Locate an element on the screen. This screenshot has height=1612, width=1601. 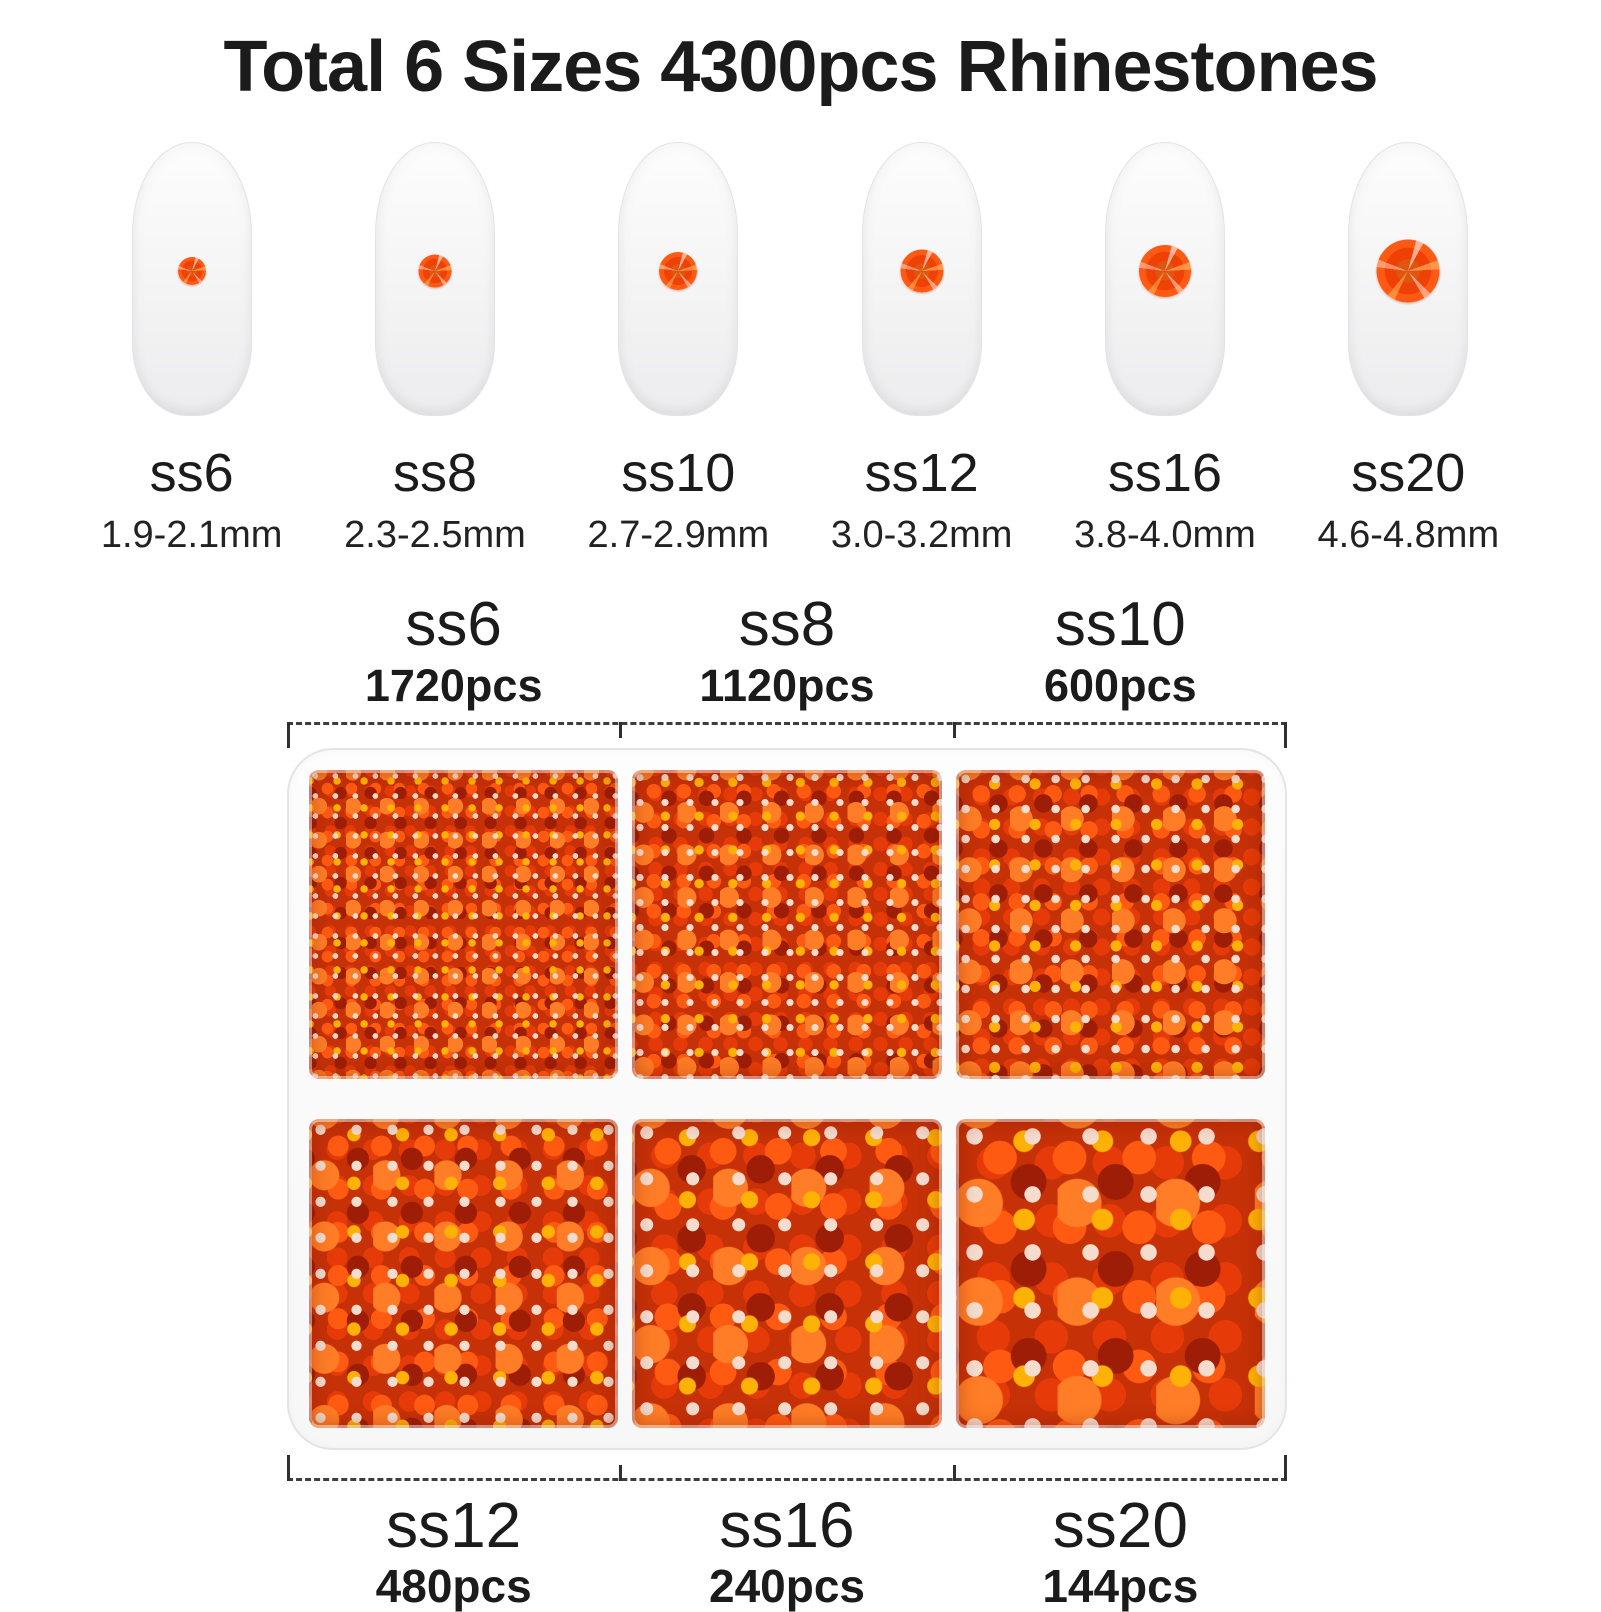
compartment-ss20 is located at coordinates (1110, 1273).